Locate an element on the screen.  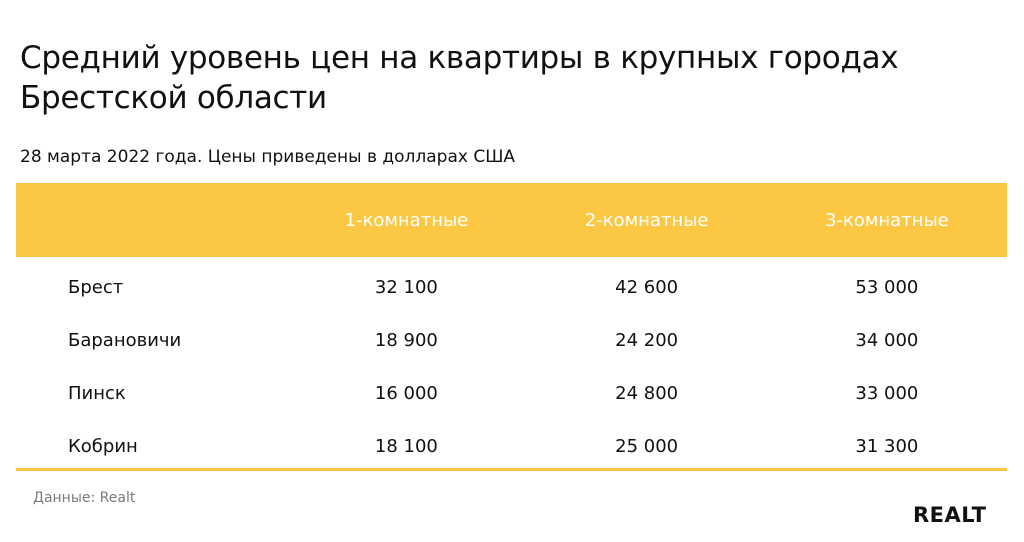
price-3-room: 33 000 is located at coordinates (887, 393).